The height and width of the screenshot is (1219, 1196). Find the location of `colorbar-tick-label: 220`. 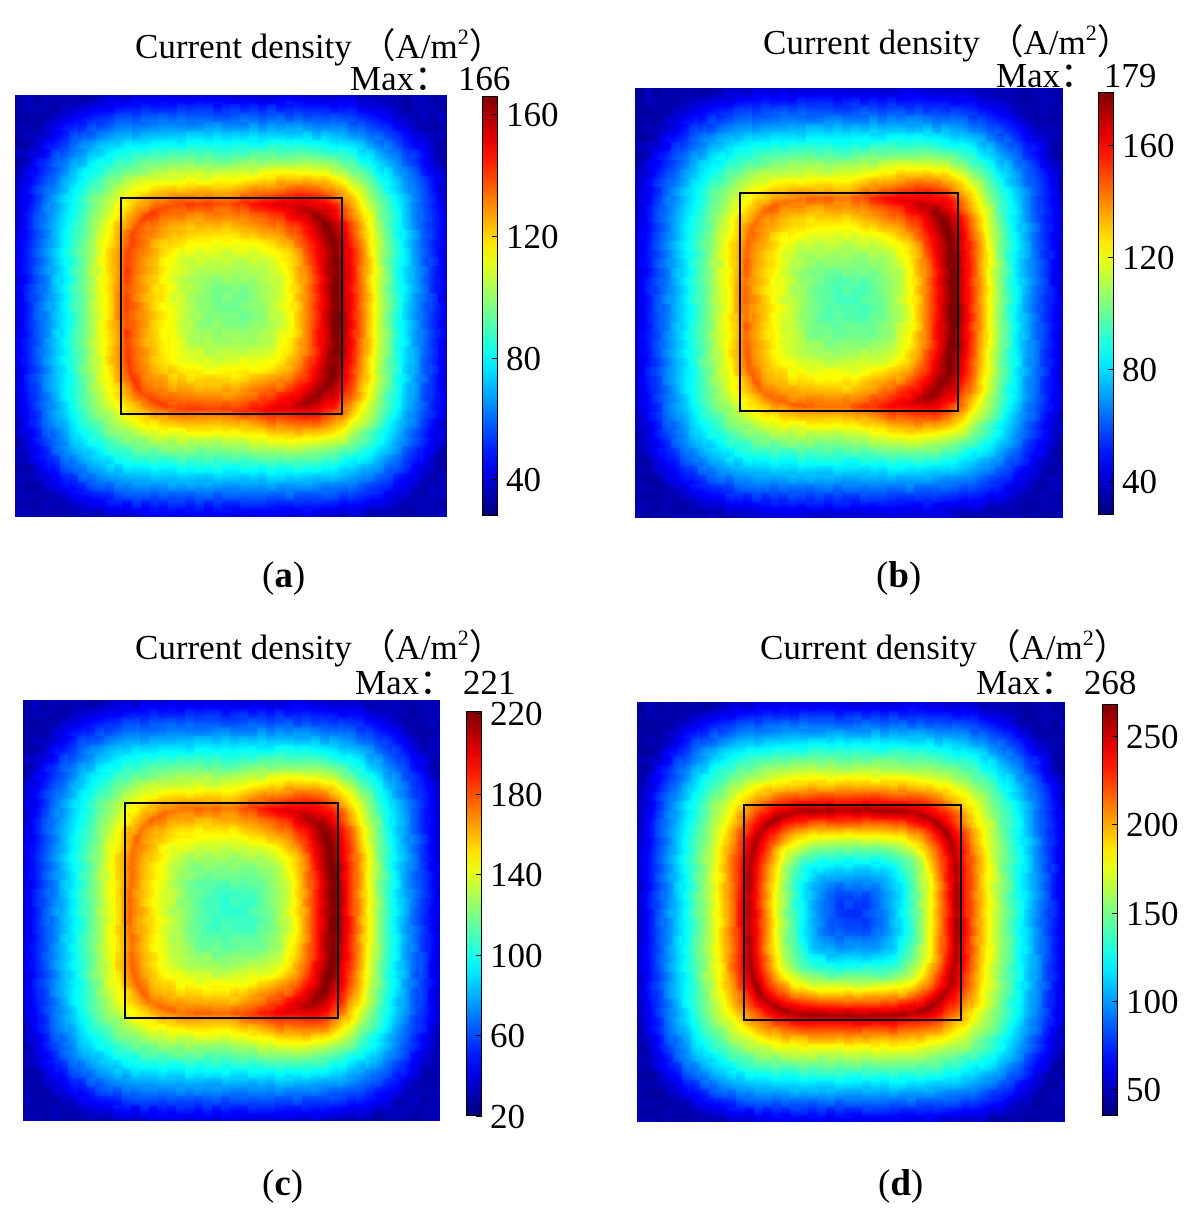

colorbar-tick-label: 220 is located at coordinates (516, 713).